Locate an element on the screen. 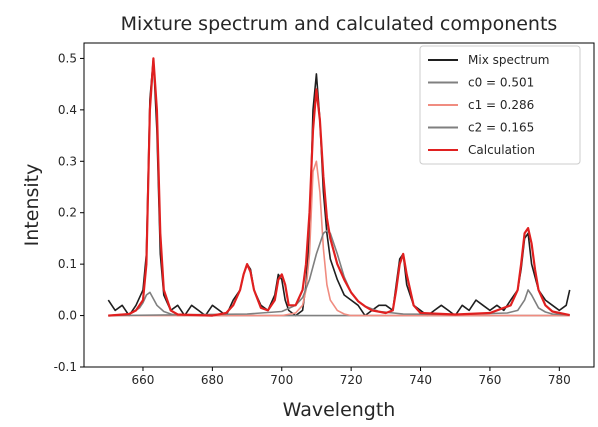  y-tick-label: 0.3 is located at coordinates (67, 161).